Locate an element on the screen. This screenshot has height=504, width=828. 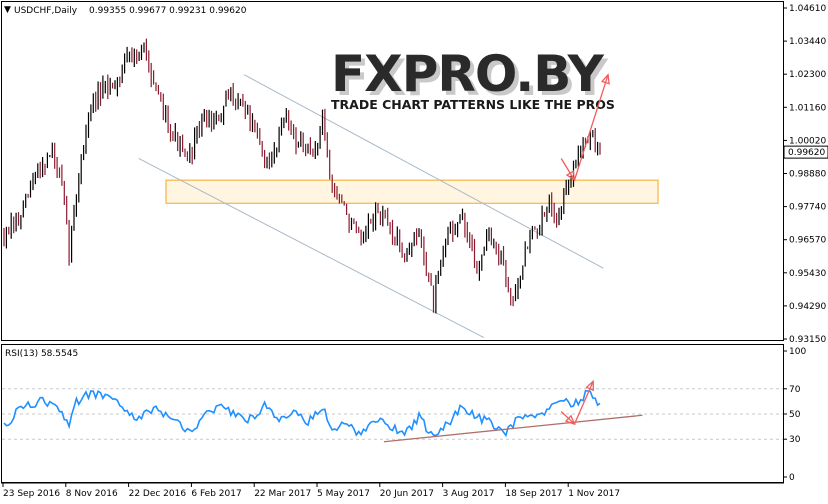
rsi-arrow-down-head is located at coordinates (570, 420).